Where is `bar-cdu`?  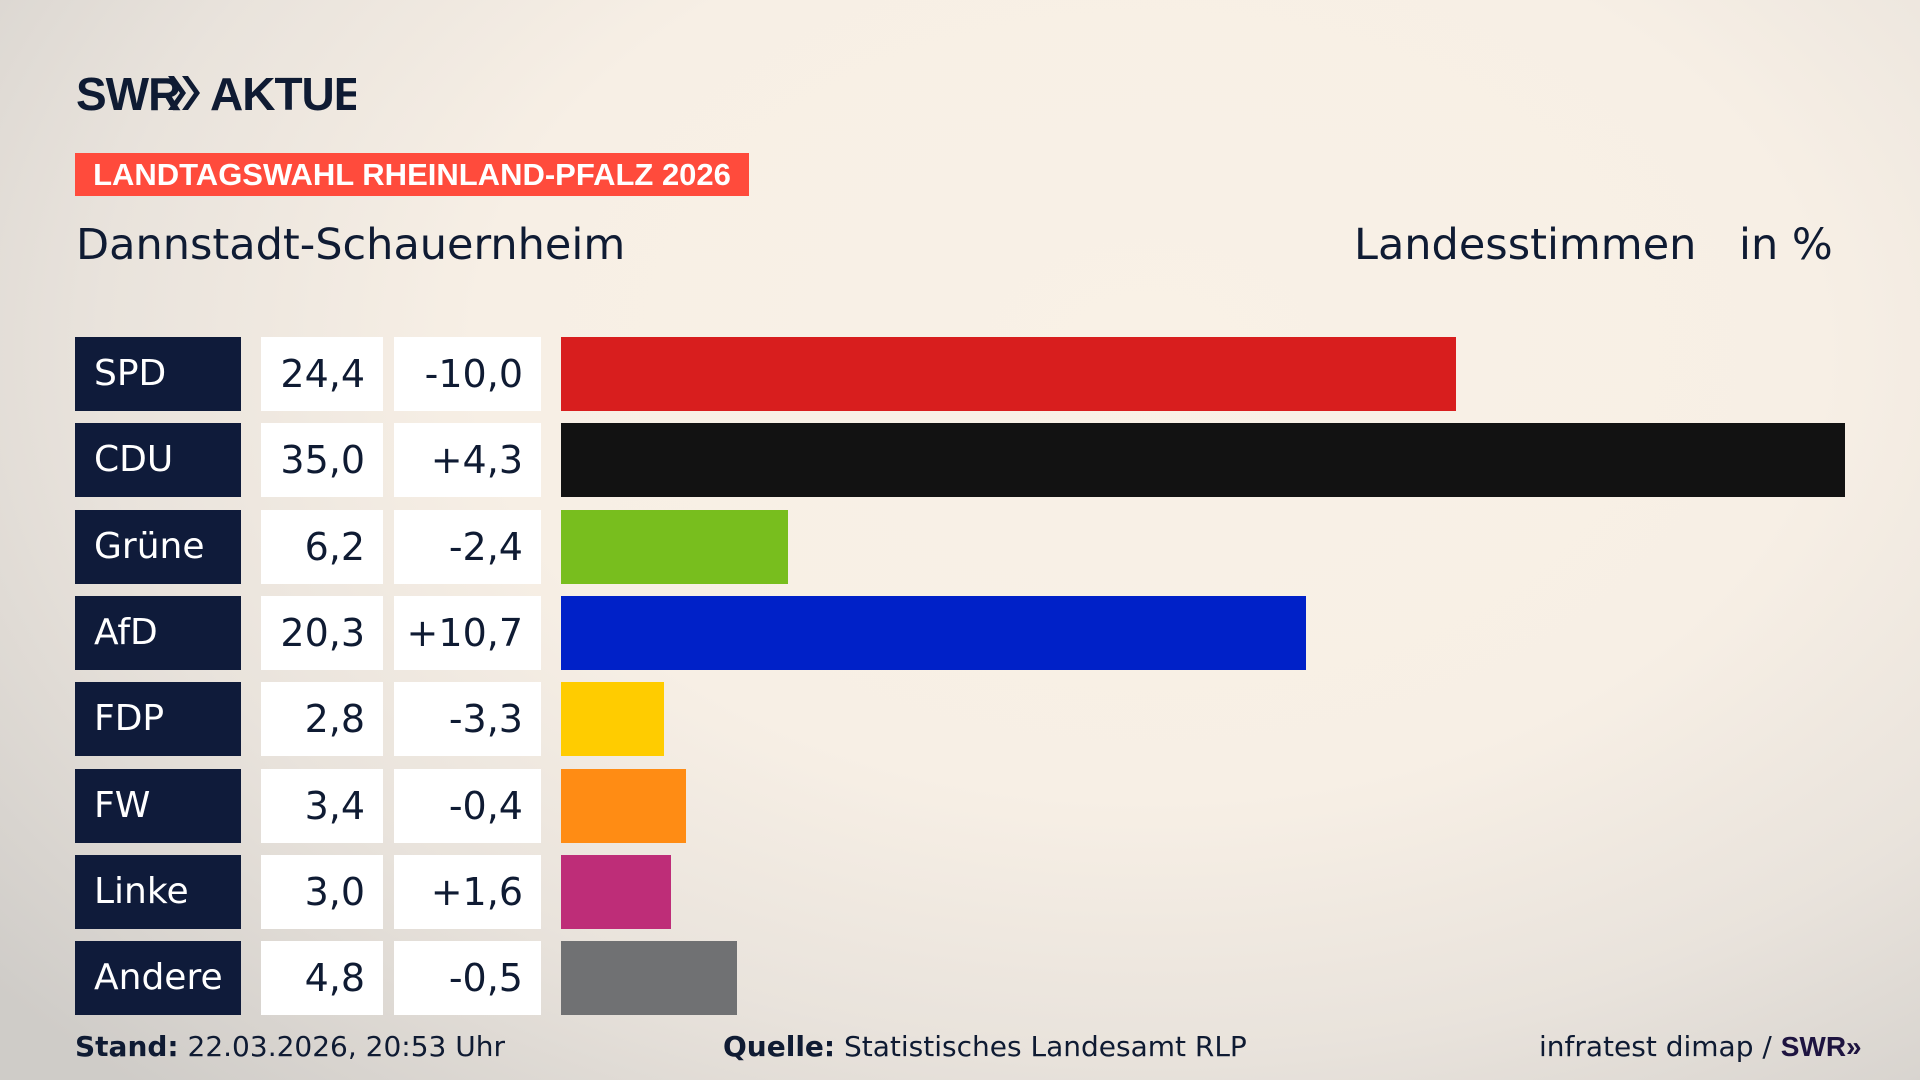 bar-cdu is located at coordinates (1203, 460).